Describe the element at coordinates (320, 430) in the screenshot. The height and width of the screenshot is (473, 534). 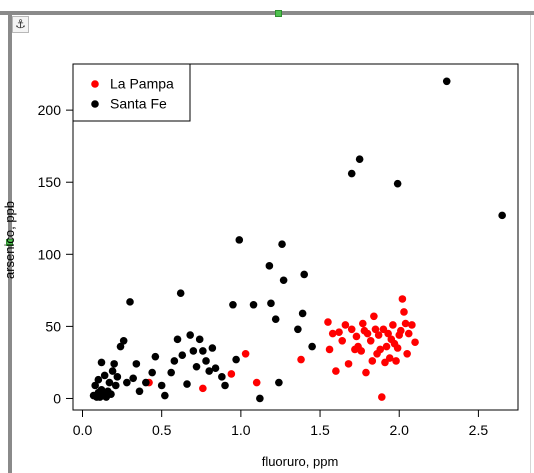
I see `x-tick-label: 1.5` at that location.